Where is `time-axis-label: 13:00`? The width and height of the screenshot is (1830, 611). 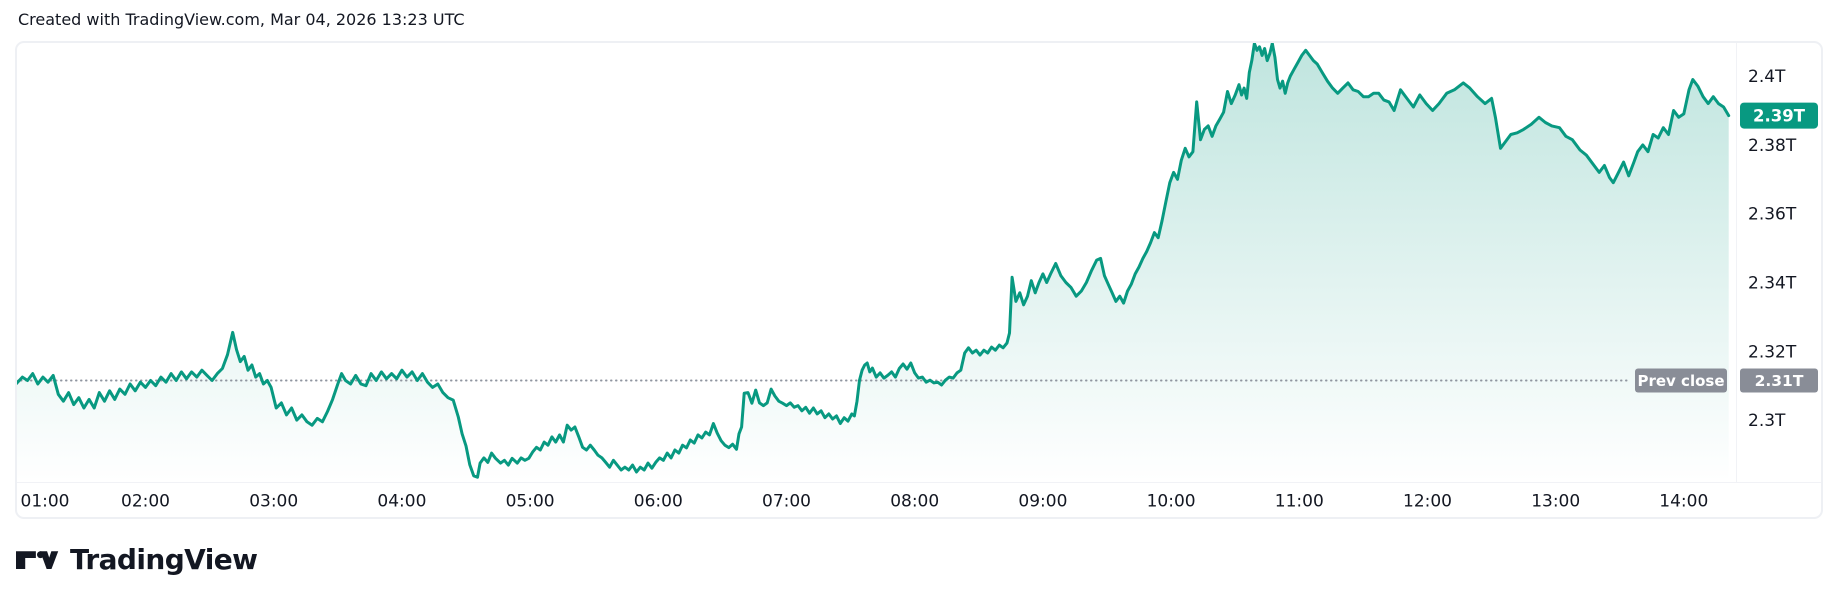 time-axis-label: 13:00 is located at coordinates (1555, 502).